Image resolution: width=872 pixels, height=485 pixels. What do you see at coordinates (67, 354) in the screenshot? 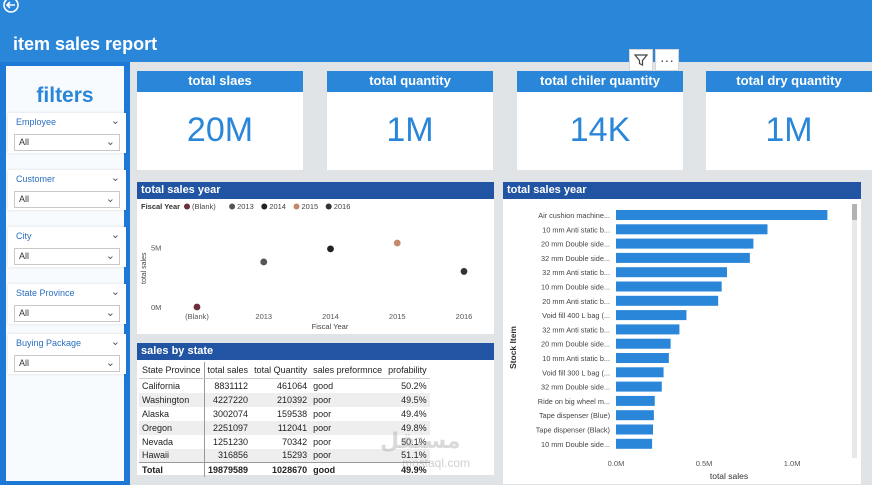
I see `slicer-buying-package: Buying Package ⌄ All ⌄` at bounding box center [67, 354].